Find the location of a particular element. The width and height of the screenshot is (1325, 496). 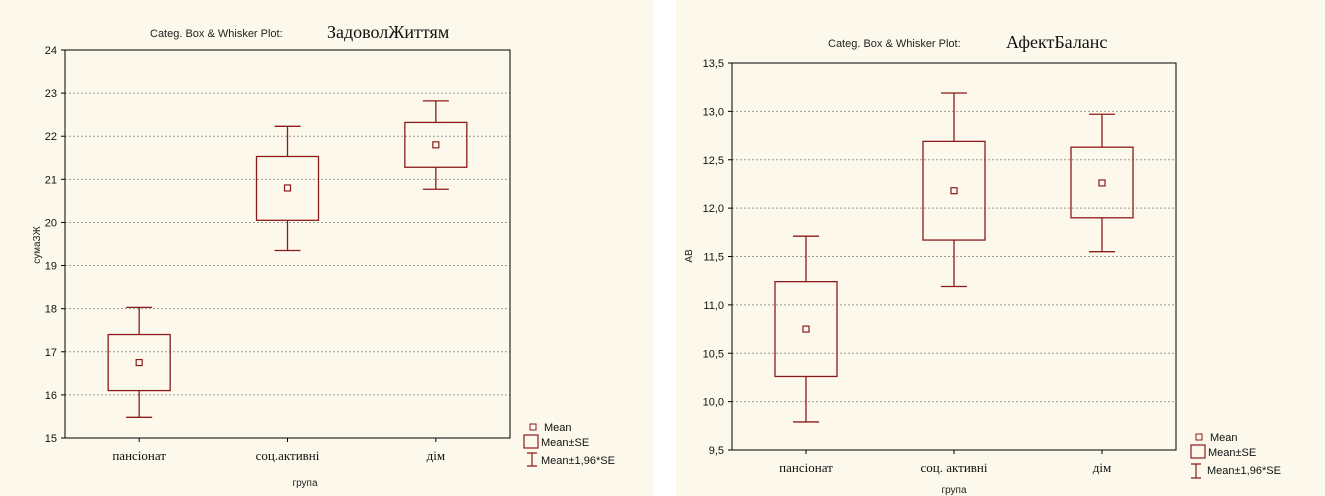

y-tick-label: 12,5 is located at coordinates (713, 161).